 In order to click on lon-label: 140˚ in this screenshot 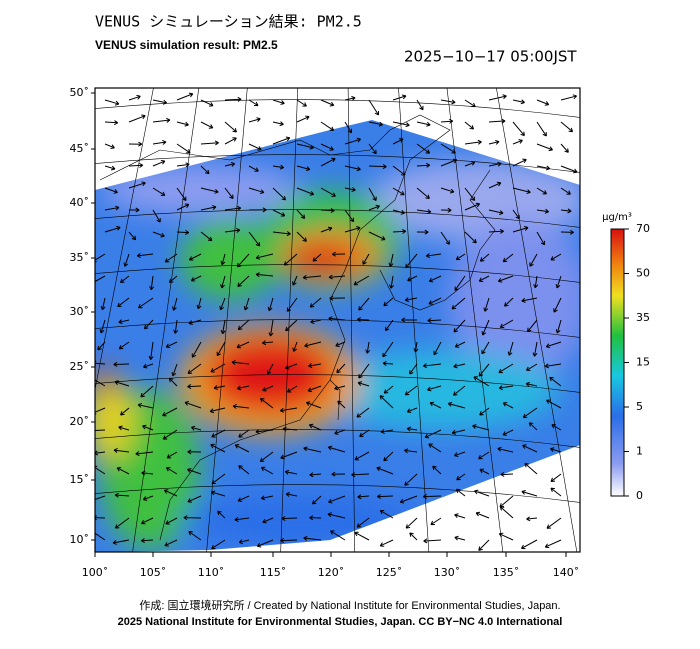, I will do `click(566, 572)`.